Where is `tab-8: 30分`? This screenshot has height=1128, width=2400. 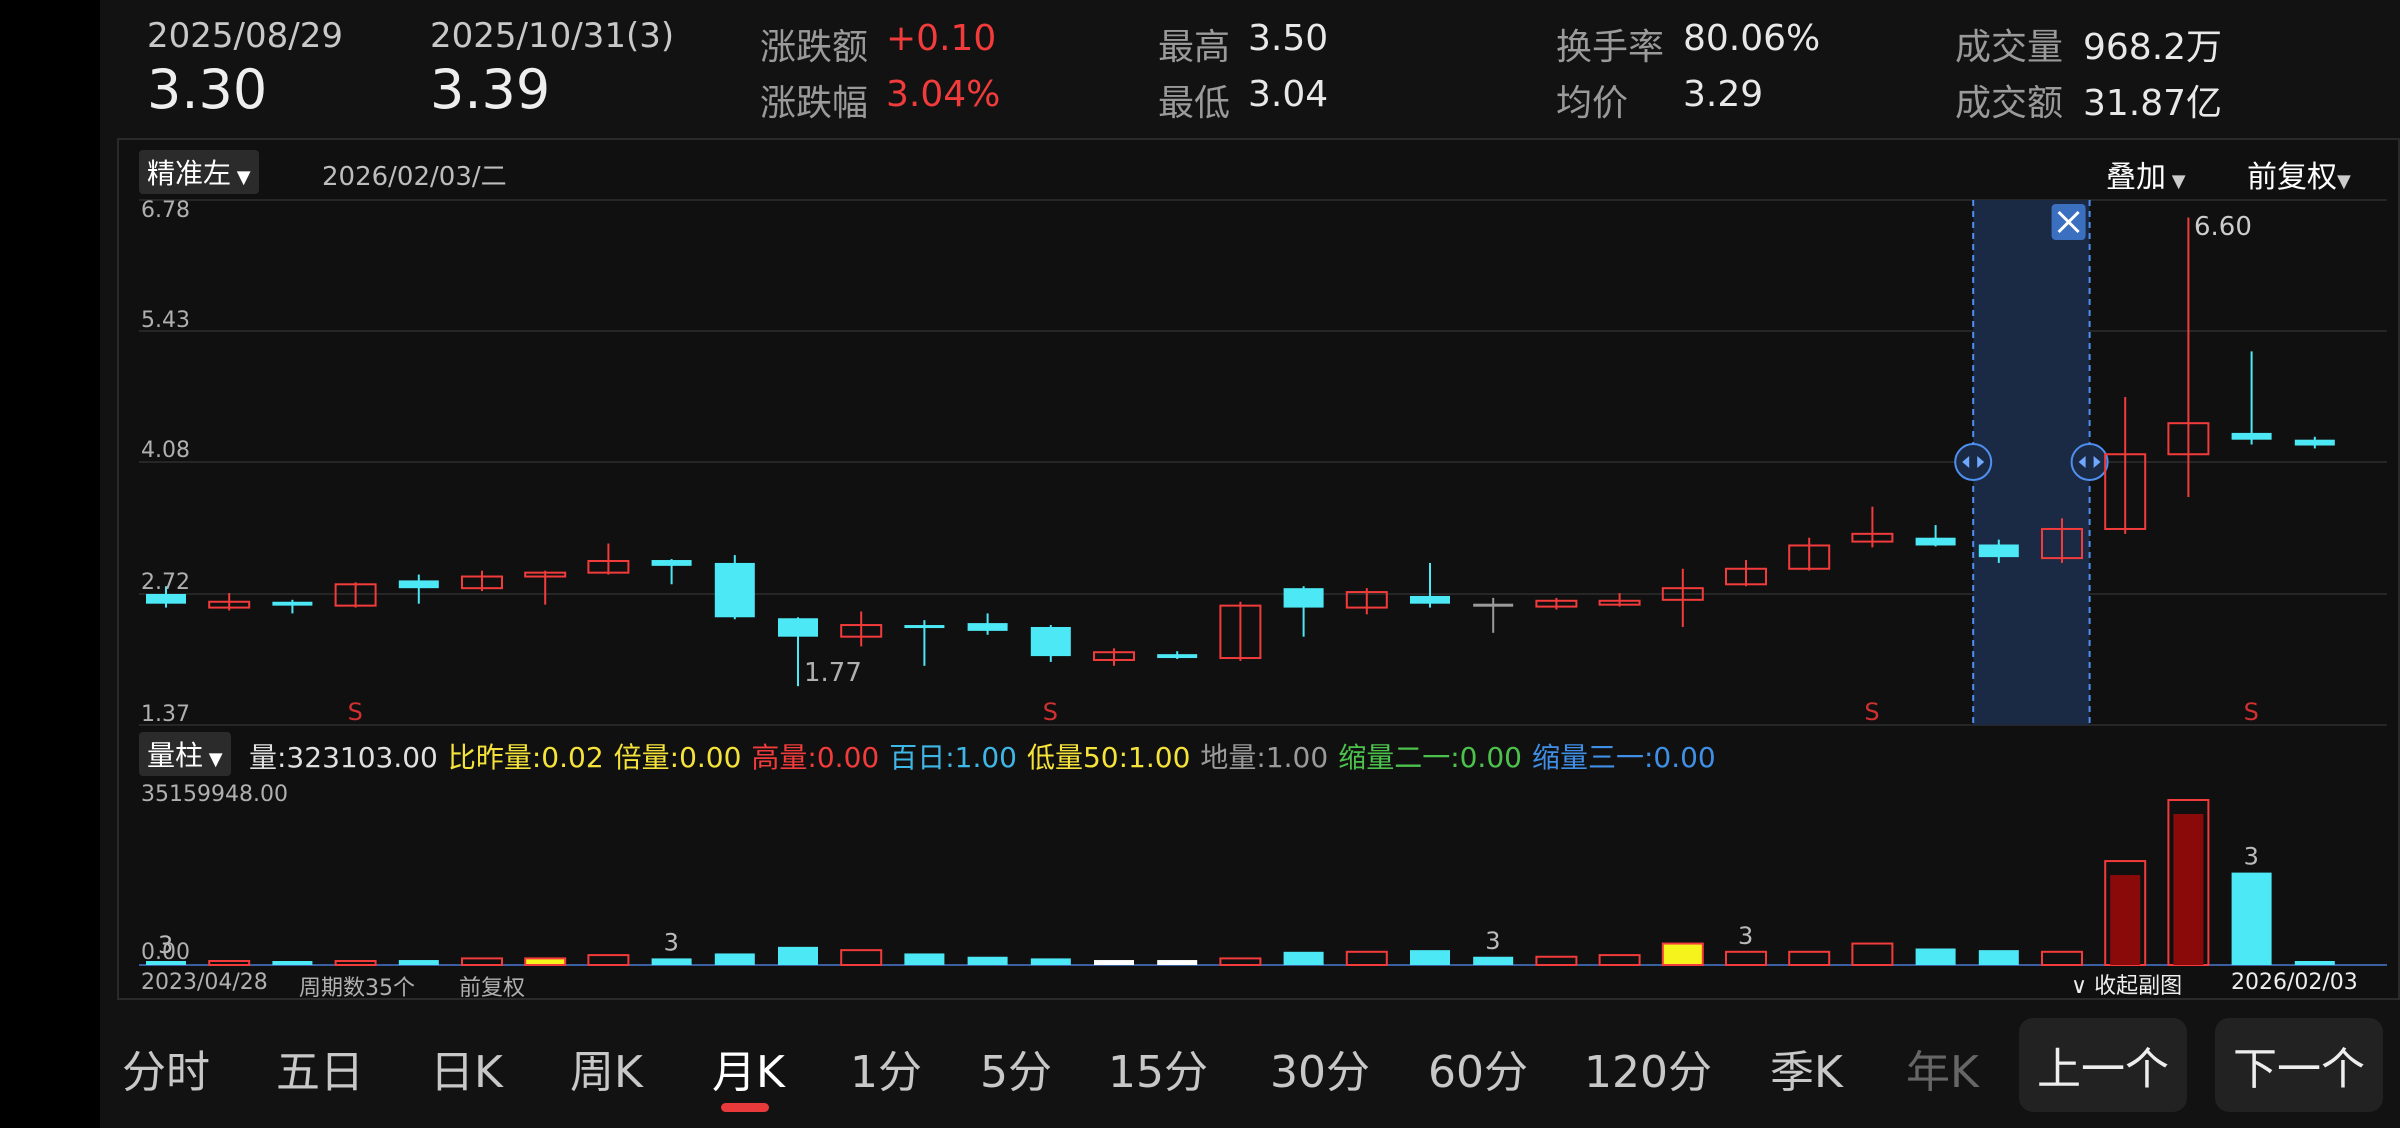
tab-8: 30分 is located at coordinates (1320, 1072).